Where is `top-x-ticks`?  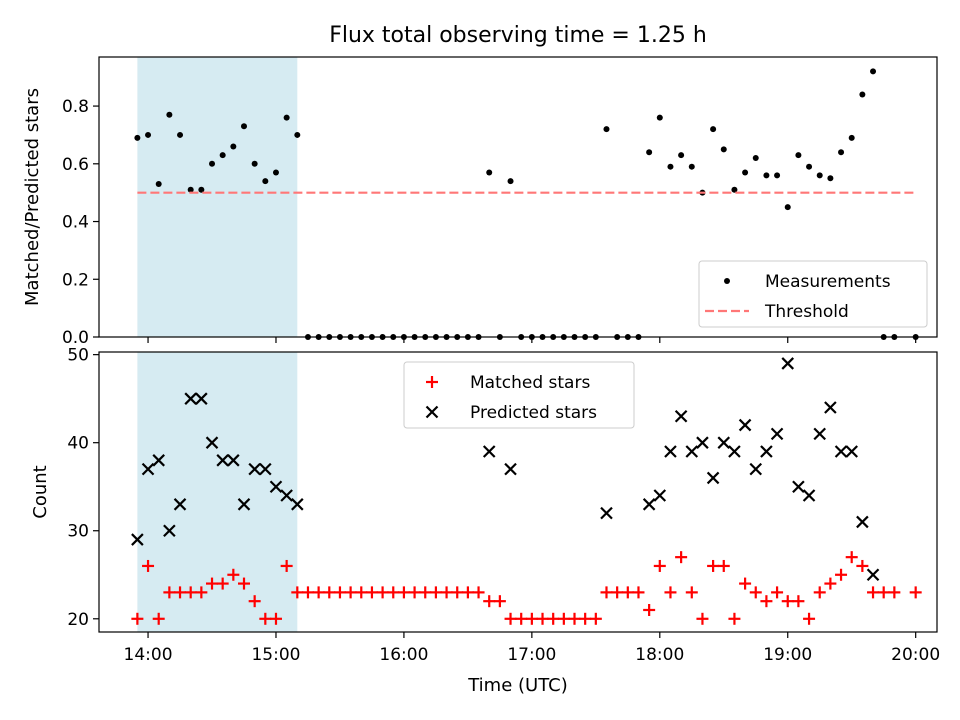 top-x-ticks is located at coordinates (532, 340).